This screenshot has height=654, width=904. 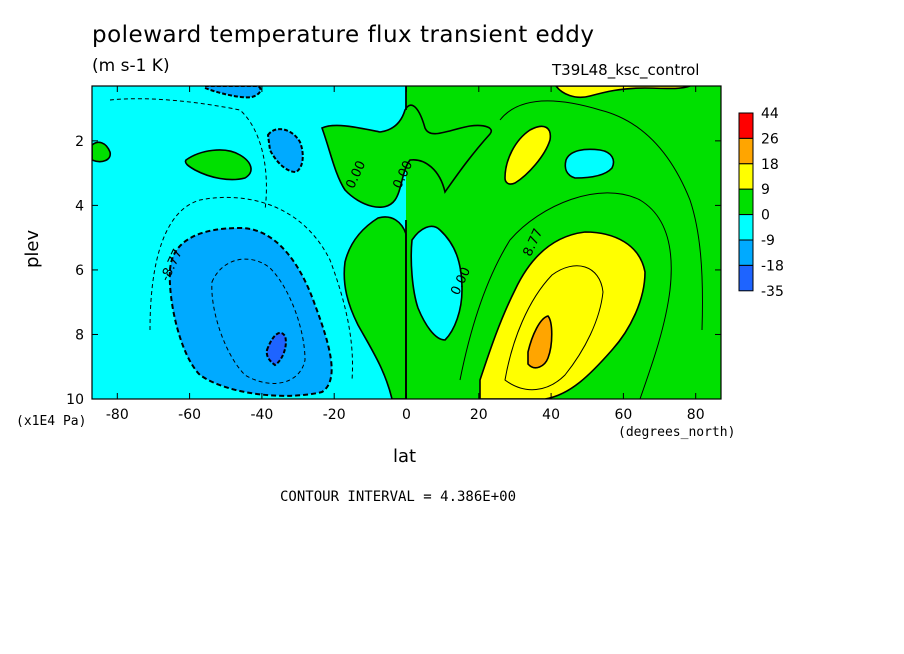 What do you see at coordinates (334, 415) in the screenshot?
I see `x-tick-label: -20` at bounding box center [334, 415].